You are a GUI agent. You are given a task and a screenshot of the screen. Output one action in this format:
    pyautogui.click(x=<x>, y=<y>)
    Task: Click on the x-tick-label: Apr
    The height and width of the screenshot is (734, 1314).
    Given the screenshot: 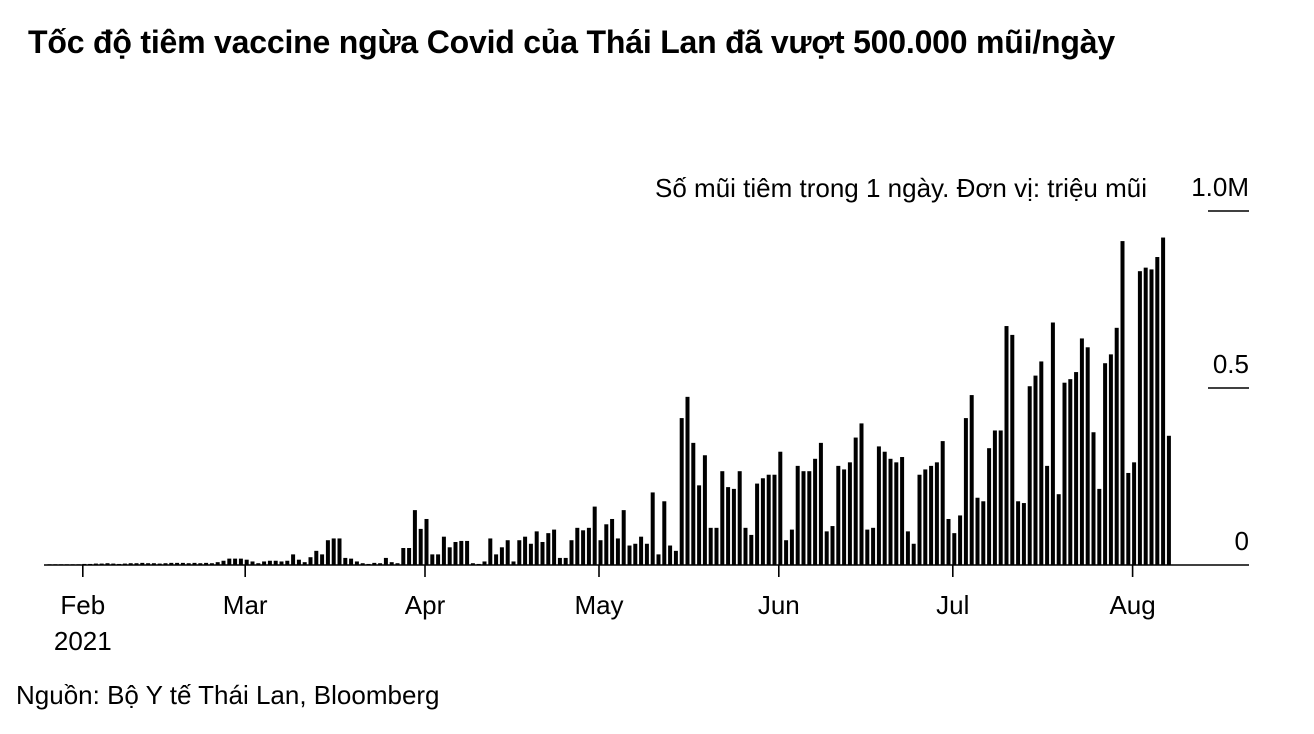 What is the action you would take?
    pyautogui.click(x=425, y=605)
    